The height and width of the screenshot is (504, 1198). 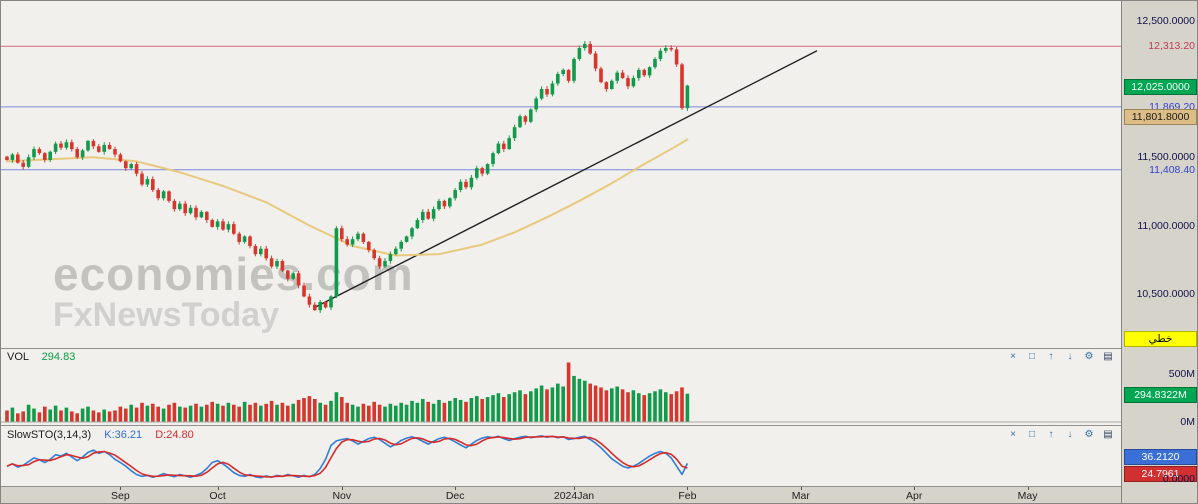 I want to click on volume-pane, so click(x=560, y=387).